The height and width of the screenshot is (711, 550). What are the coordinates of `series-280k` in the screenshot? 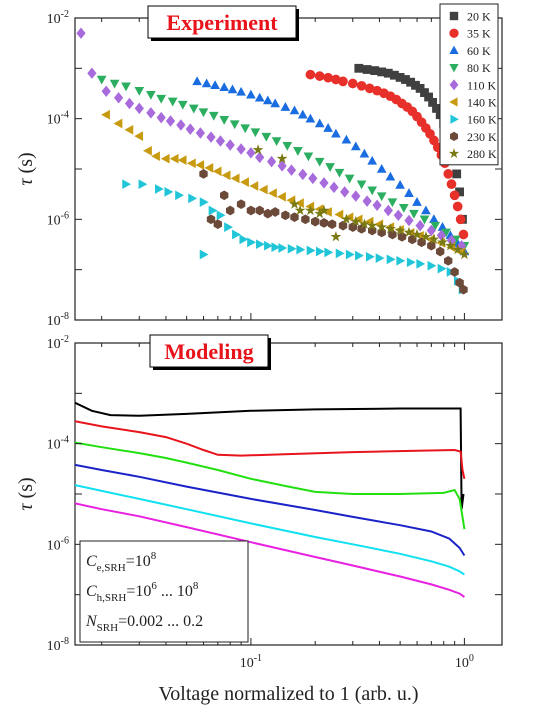 It's located at (361, 202).